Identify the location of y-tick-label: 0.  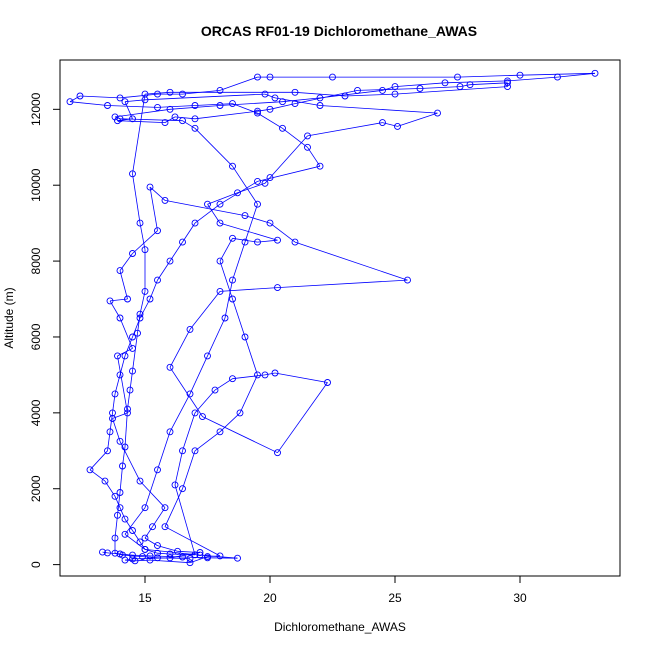
(36, 564).